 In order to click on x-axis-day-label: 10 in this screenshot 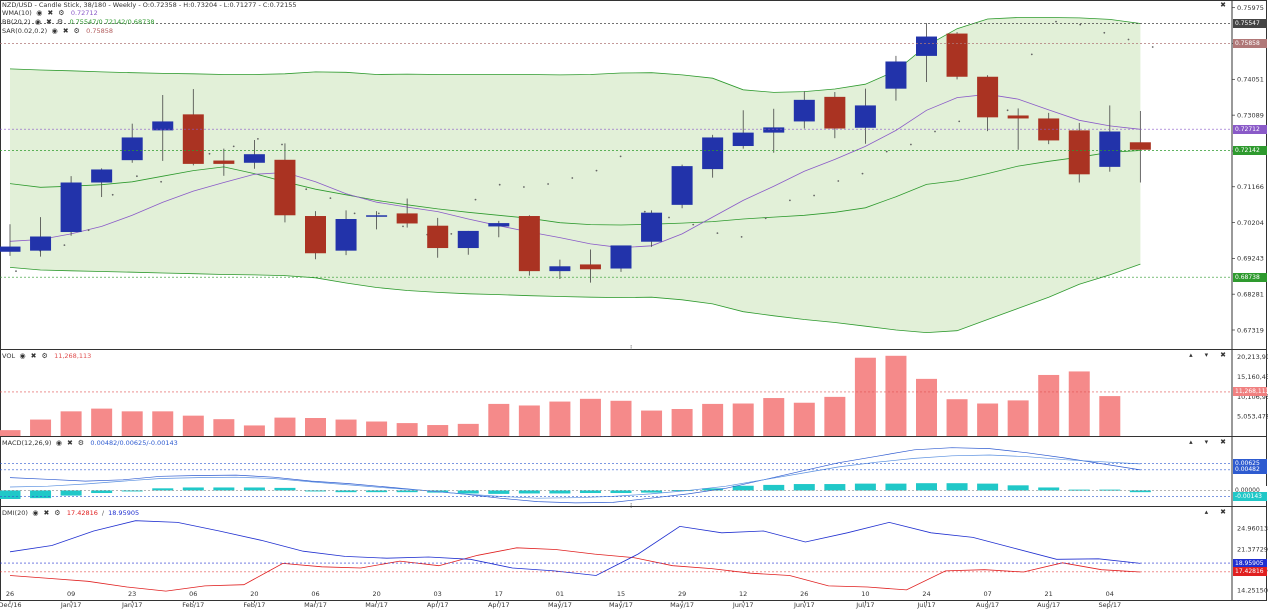, I will do `click(865, 594)`.